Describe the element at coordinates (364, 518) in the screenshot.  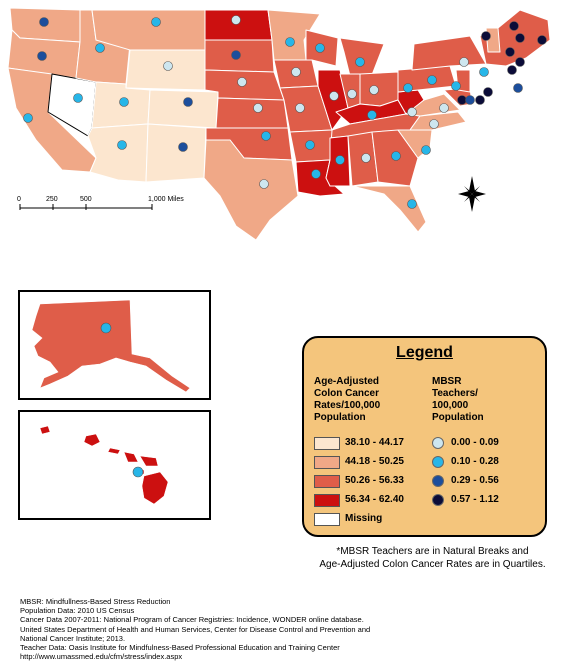
I see `missing-label: Missing` at that location.